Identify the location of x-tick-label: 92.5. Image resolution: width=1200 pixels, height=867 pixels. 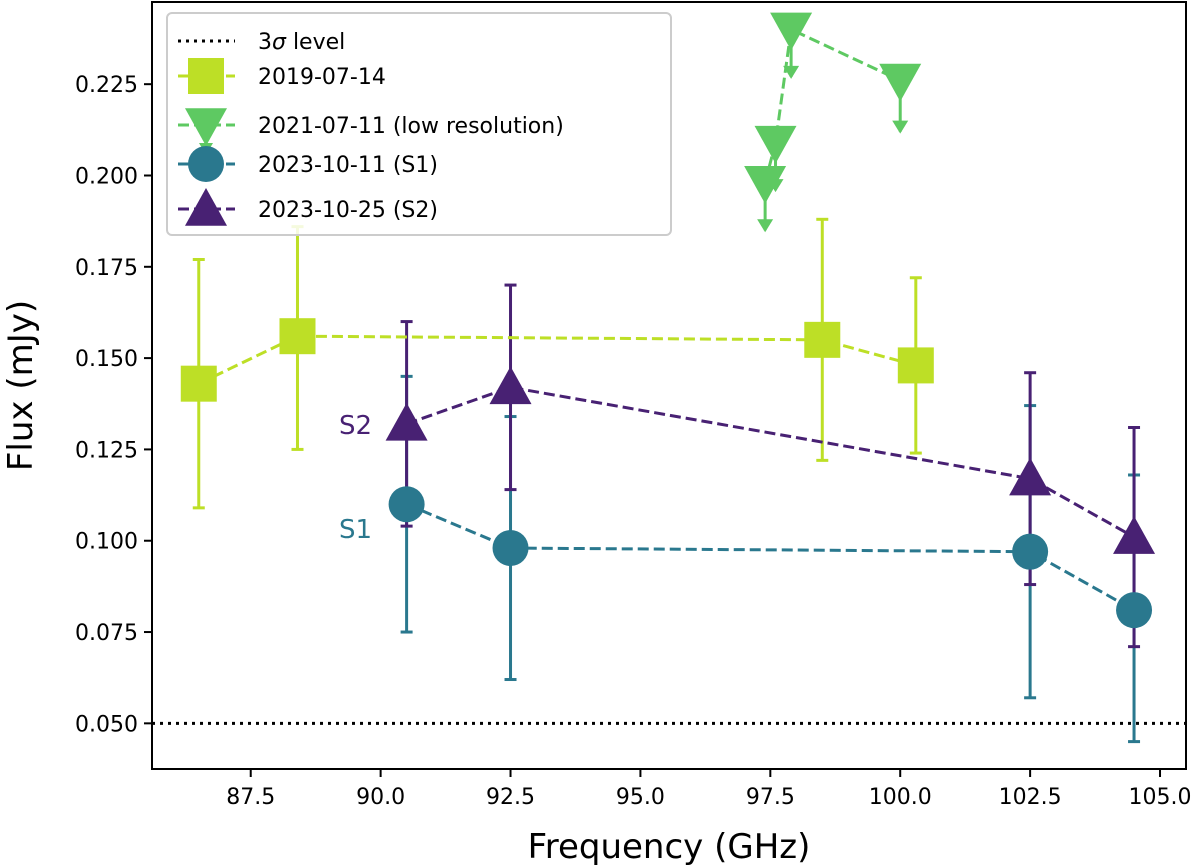
(510, 797).